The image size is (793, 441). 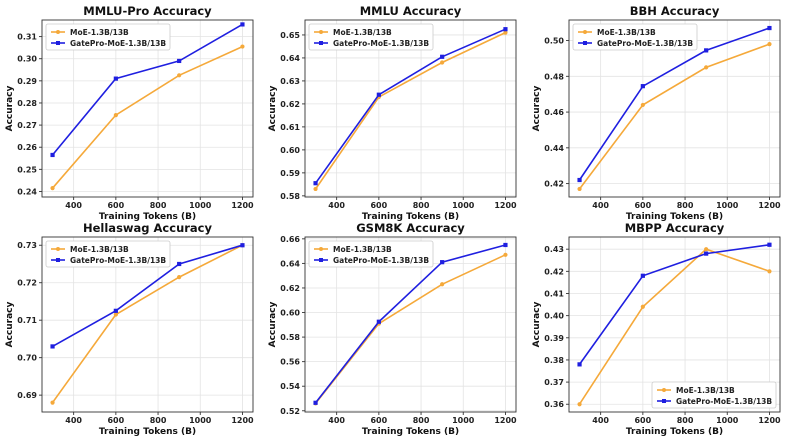 I want to click on y-tick-label: 0.43, so click(x=554, y=249).